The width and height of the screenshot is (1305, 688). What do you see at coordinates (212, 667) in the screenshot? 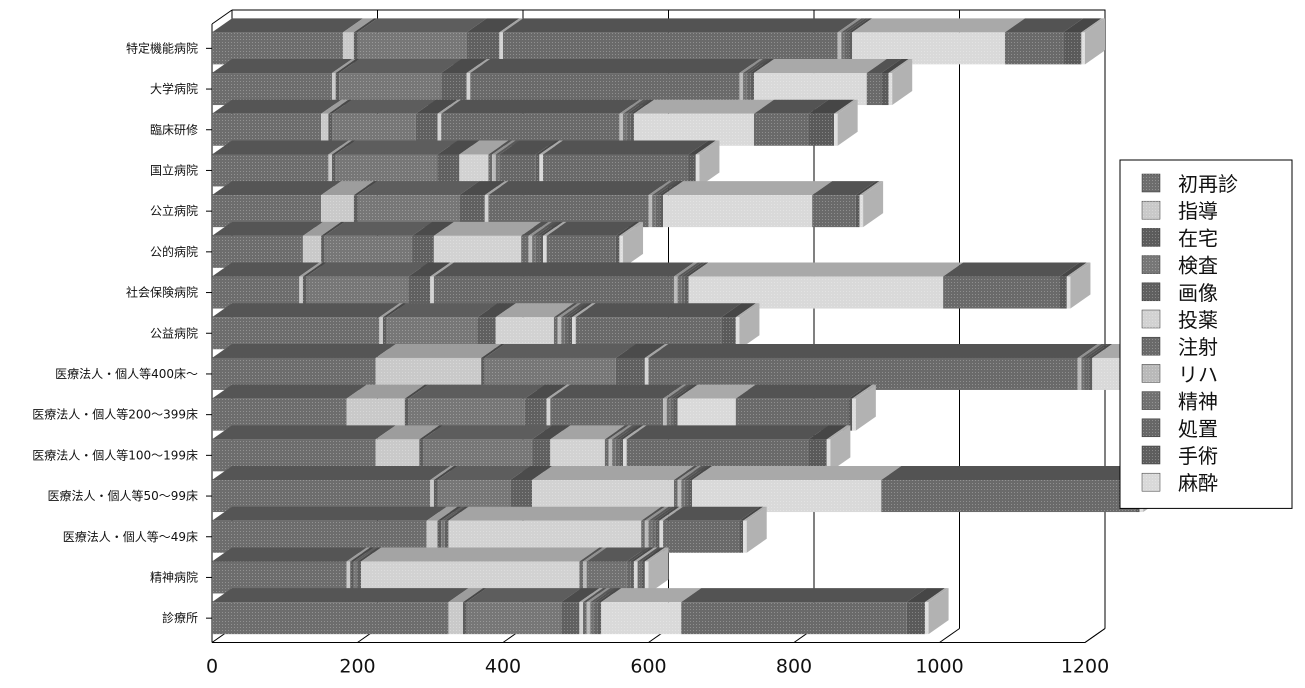
I see `x-tick-label: 0` at bounding box center [212, 667].